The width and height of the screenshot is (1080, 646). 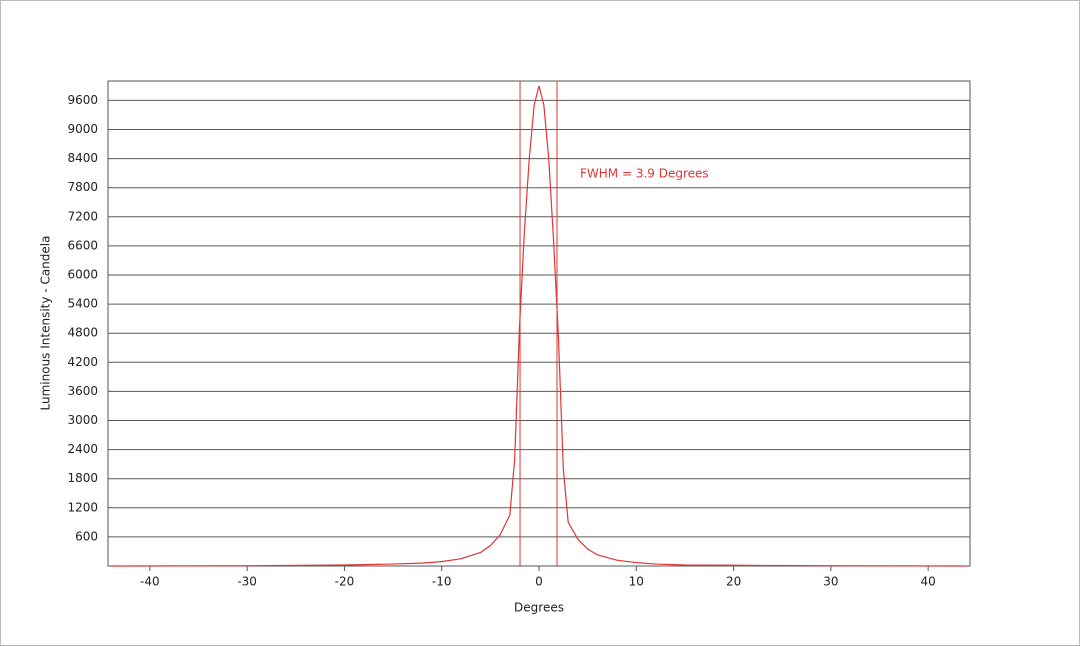 What do you see at coordinates (644, 174) in the screenshot?
I see `annotation: FWHM = 3.9 Degrees` at bounding box center [644, 174].